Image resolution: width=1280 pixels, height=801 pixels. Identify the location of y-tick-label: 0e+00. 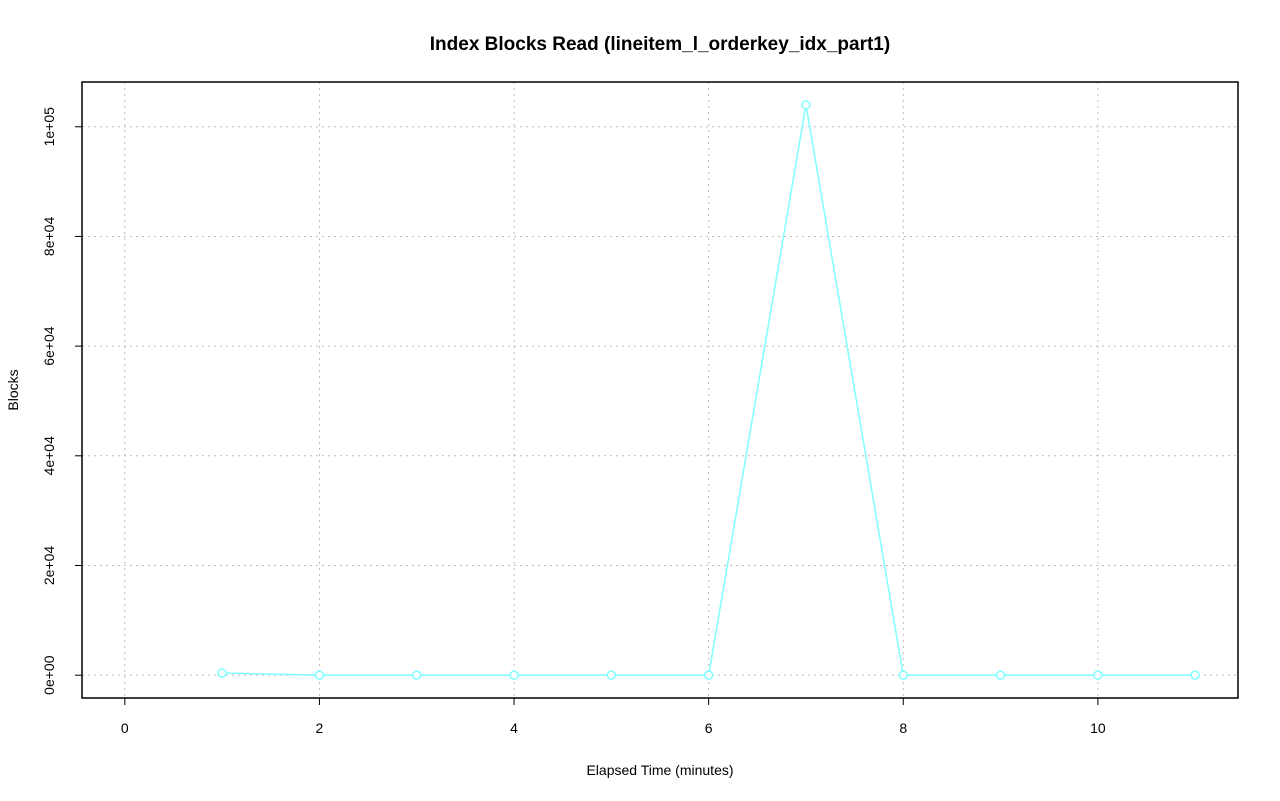
(49, 675).